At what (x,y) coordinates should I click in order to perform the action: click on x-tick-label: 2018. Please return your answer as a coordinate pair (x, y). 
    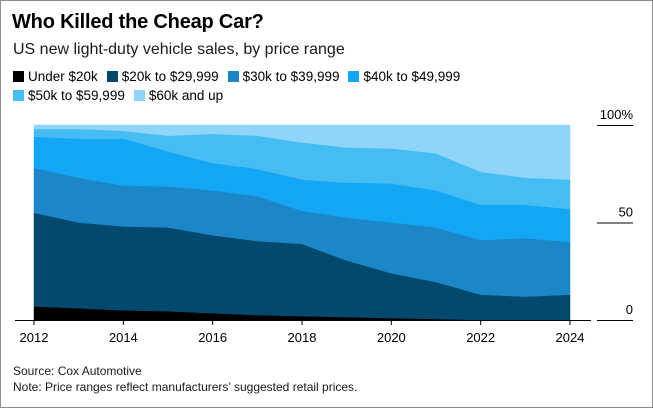
    Looking at the image, I should click on (302, 337).